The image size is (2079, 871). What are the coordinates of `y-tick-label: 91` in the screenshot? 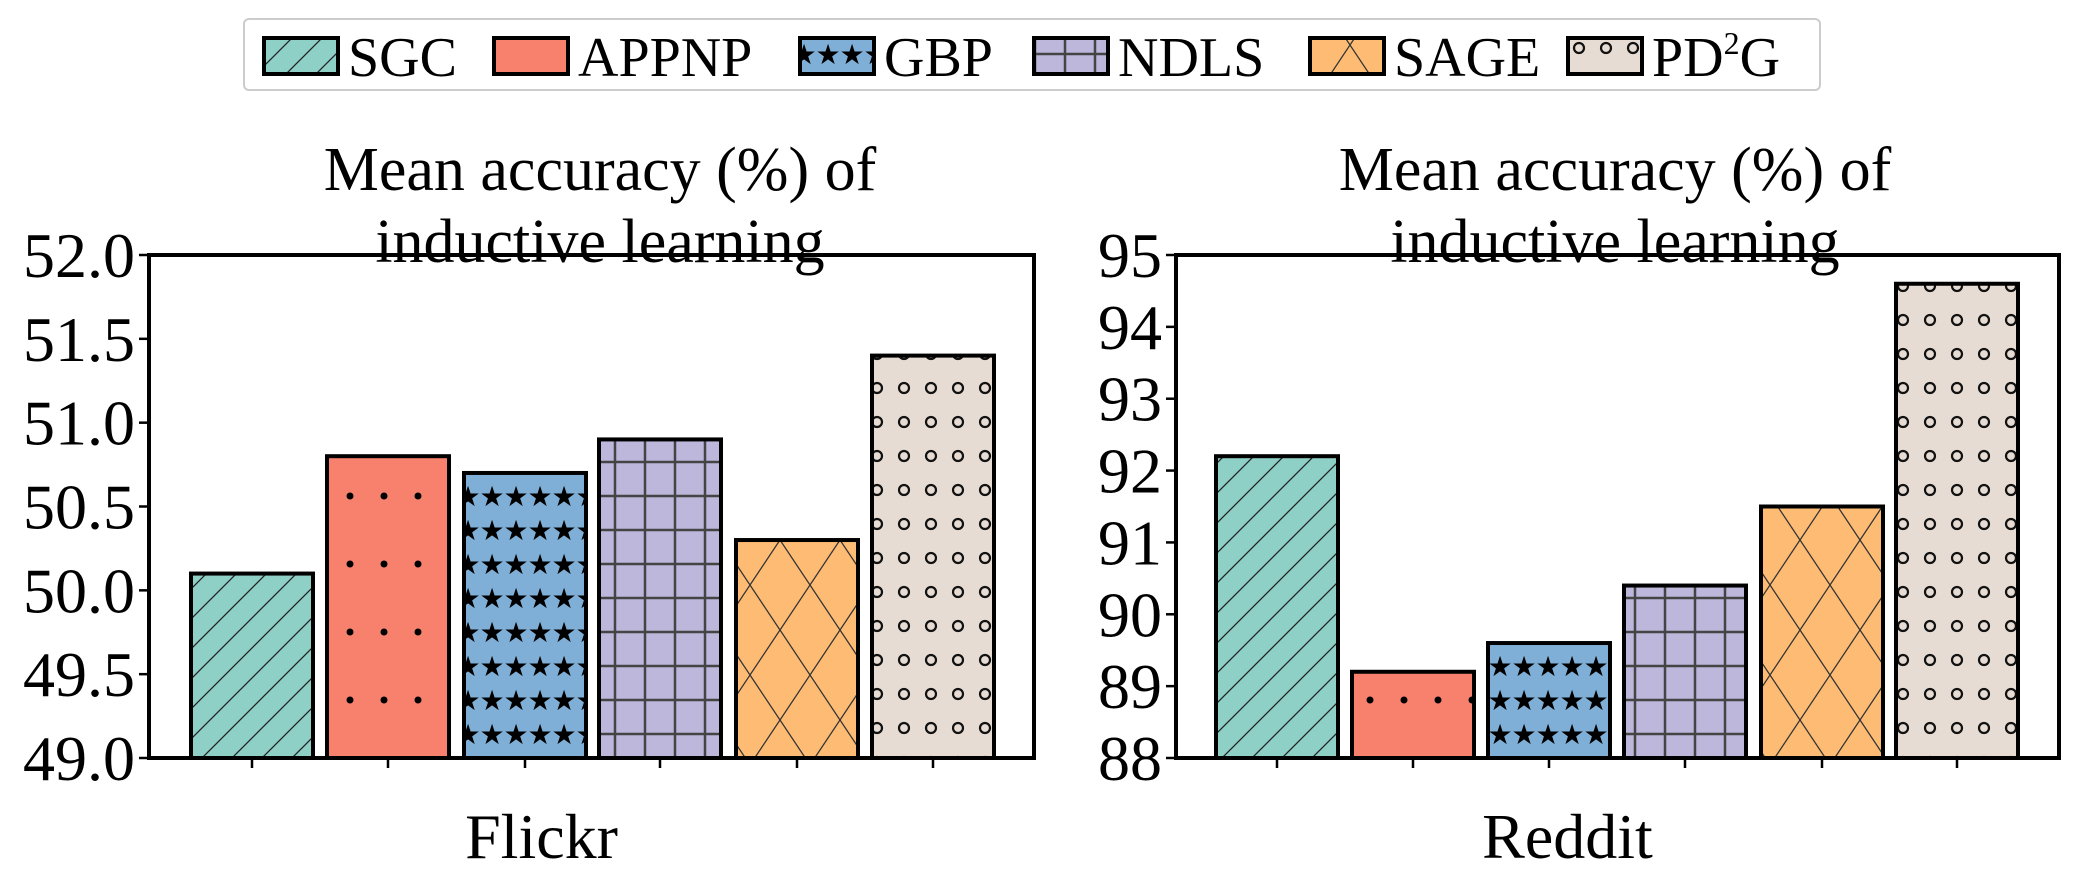 It's located at (1130, 542).